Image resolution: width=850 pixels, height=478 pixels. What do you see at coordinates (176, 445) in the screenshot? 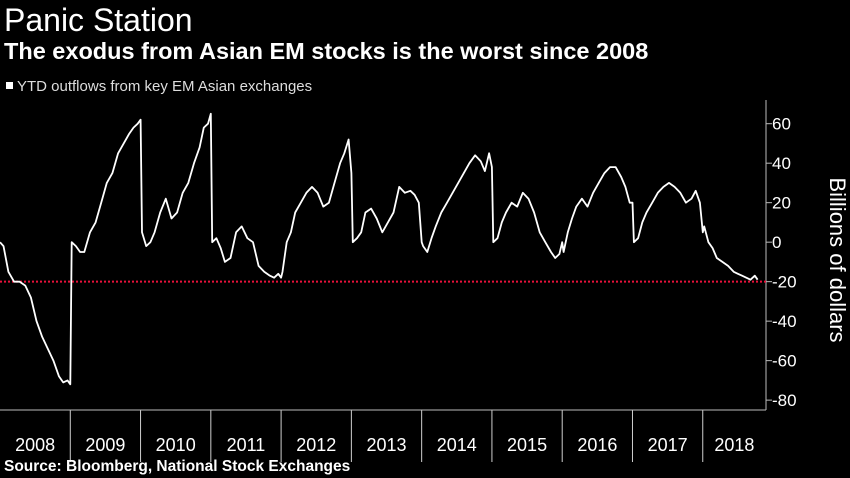
I see `x-tick-label: 2010` at bounding box center [176, 445].